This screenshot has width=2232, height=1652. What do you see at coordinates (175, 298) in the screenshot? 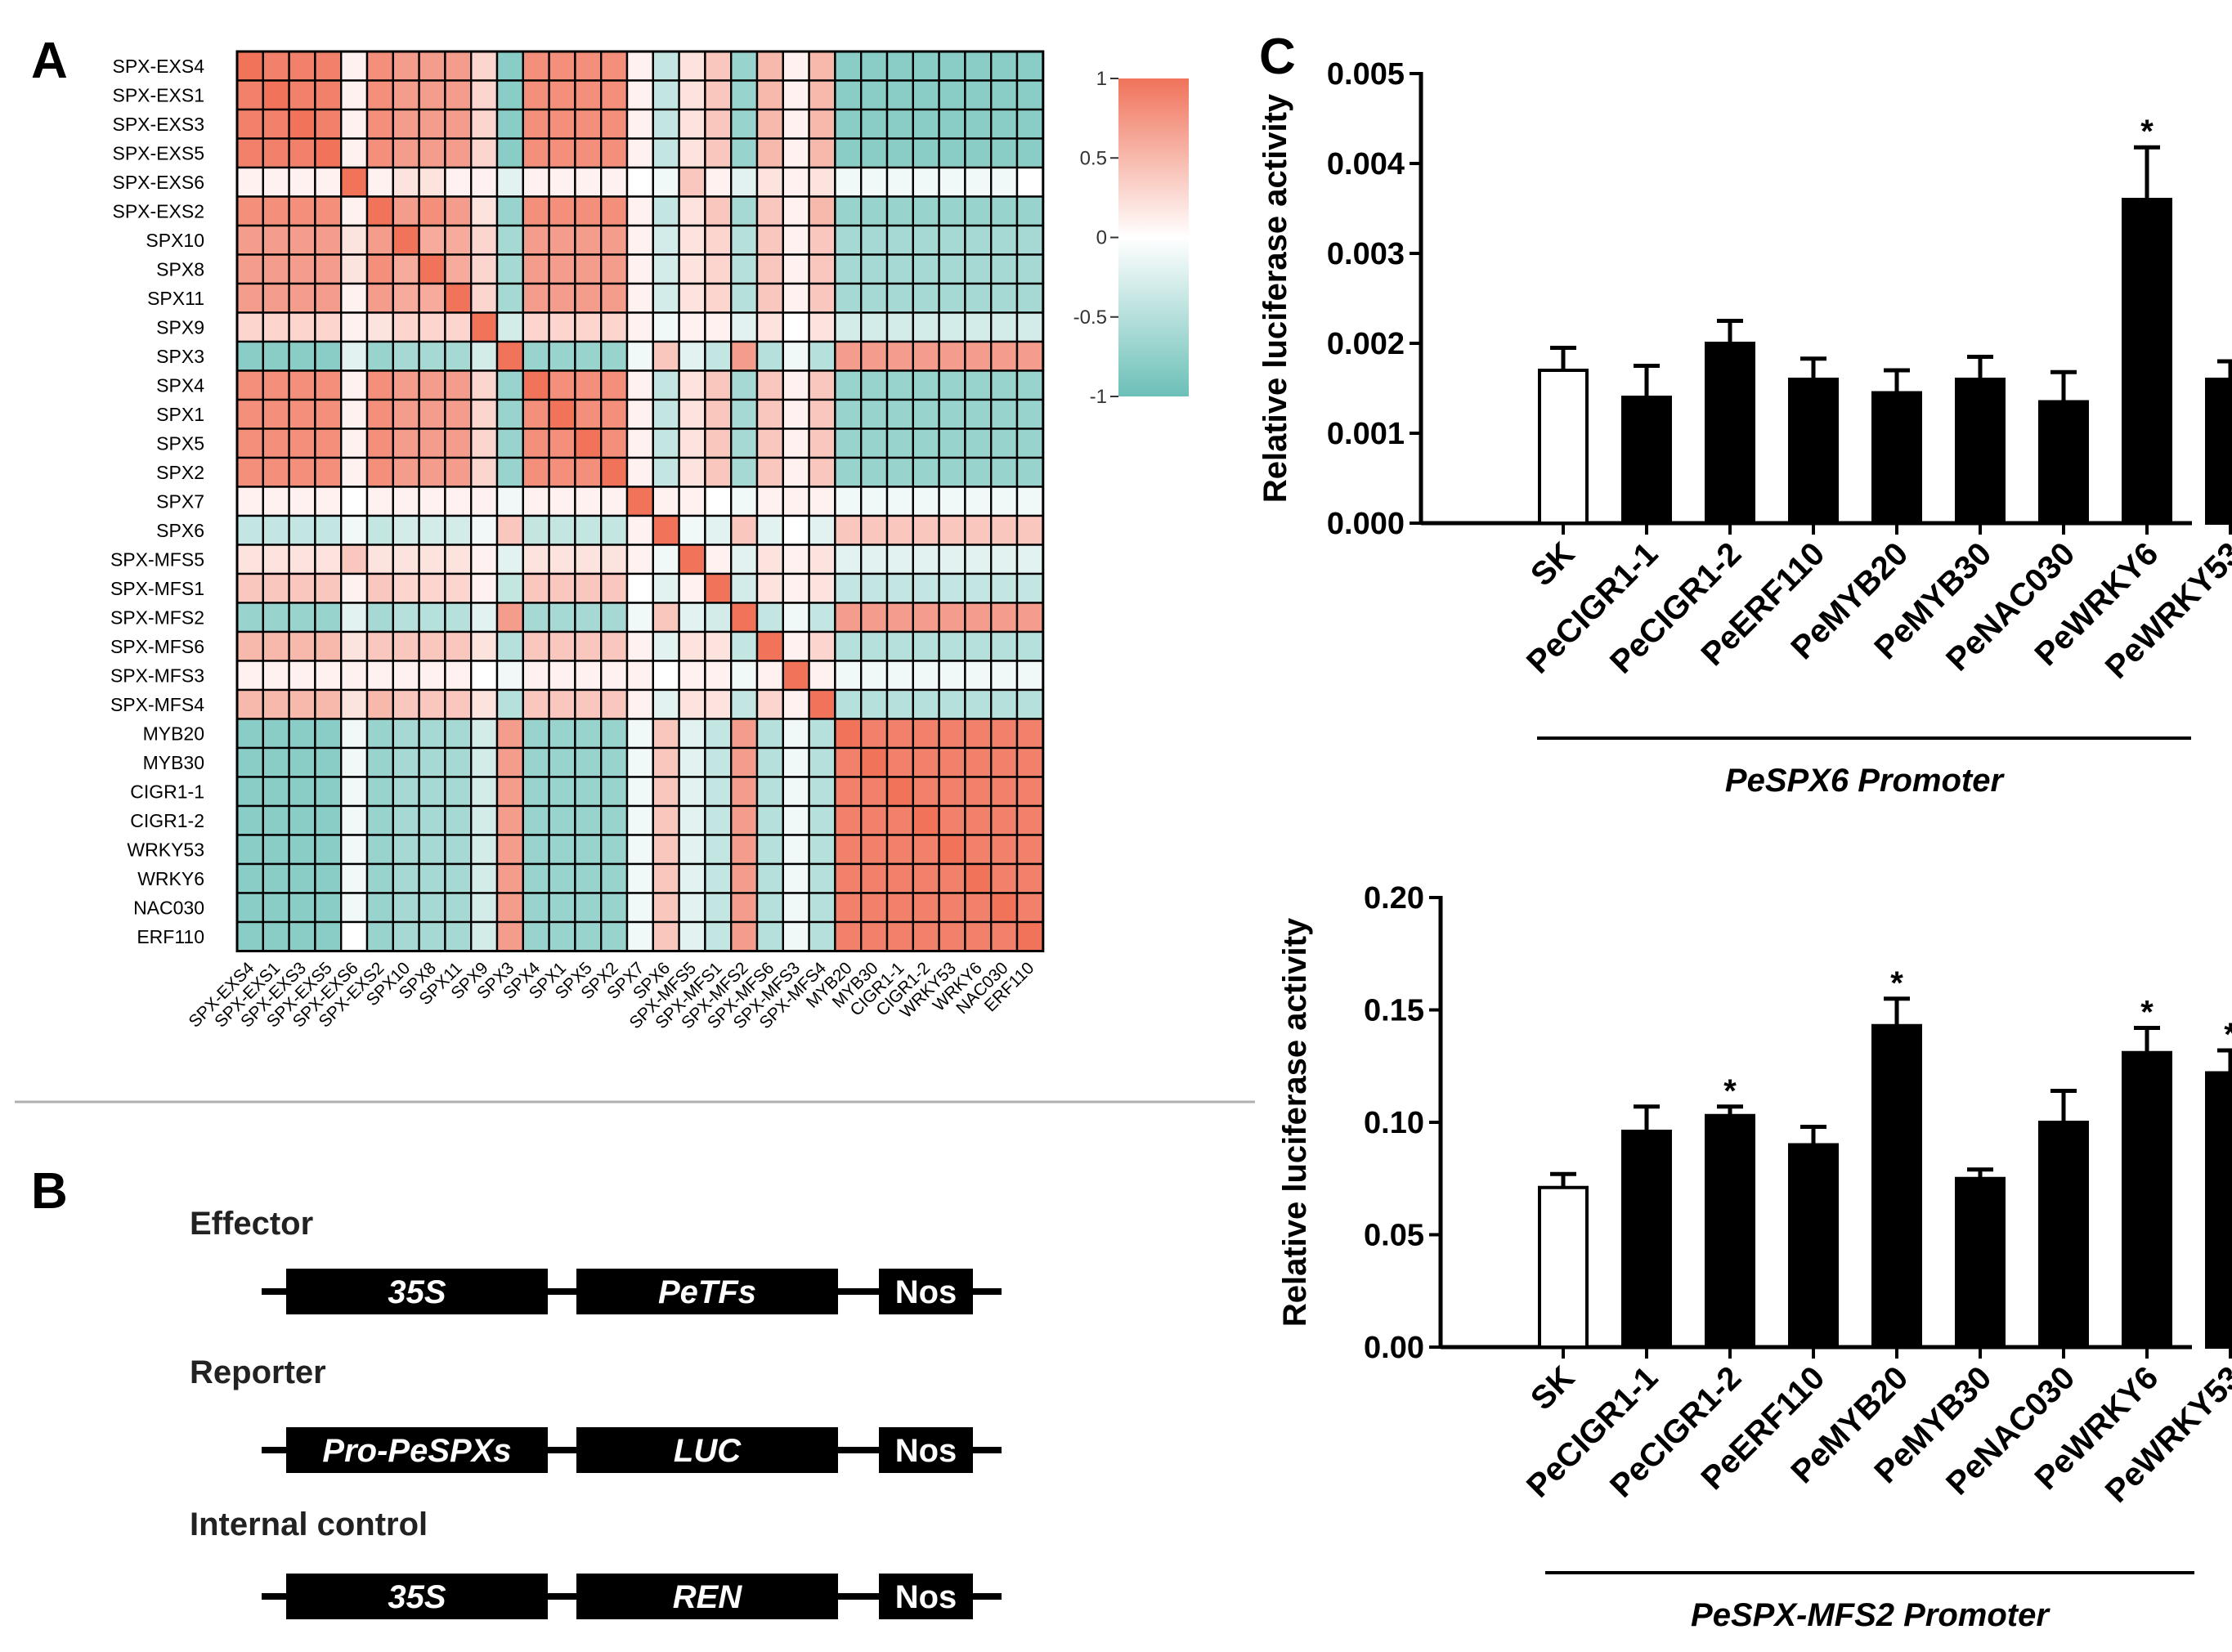
I see `heatmap-row-label: SPX11` at bounding box center [175, 298].